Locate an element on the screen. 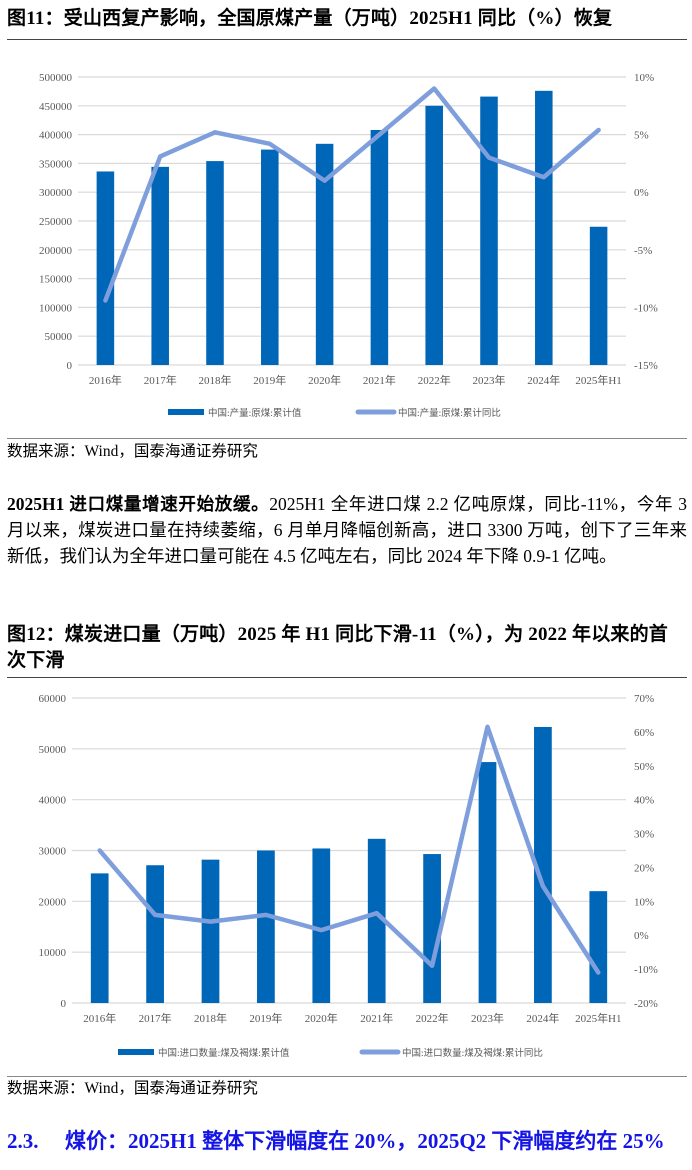 This screenshot has height=1170, width=692. left-axis-tick: 400000 is located at coordinates (56, 136).